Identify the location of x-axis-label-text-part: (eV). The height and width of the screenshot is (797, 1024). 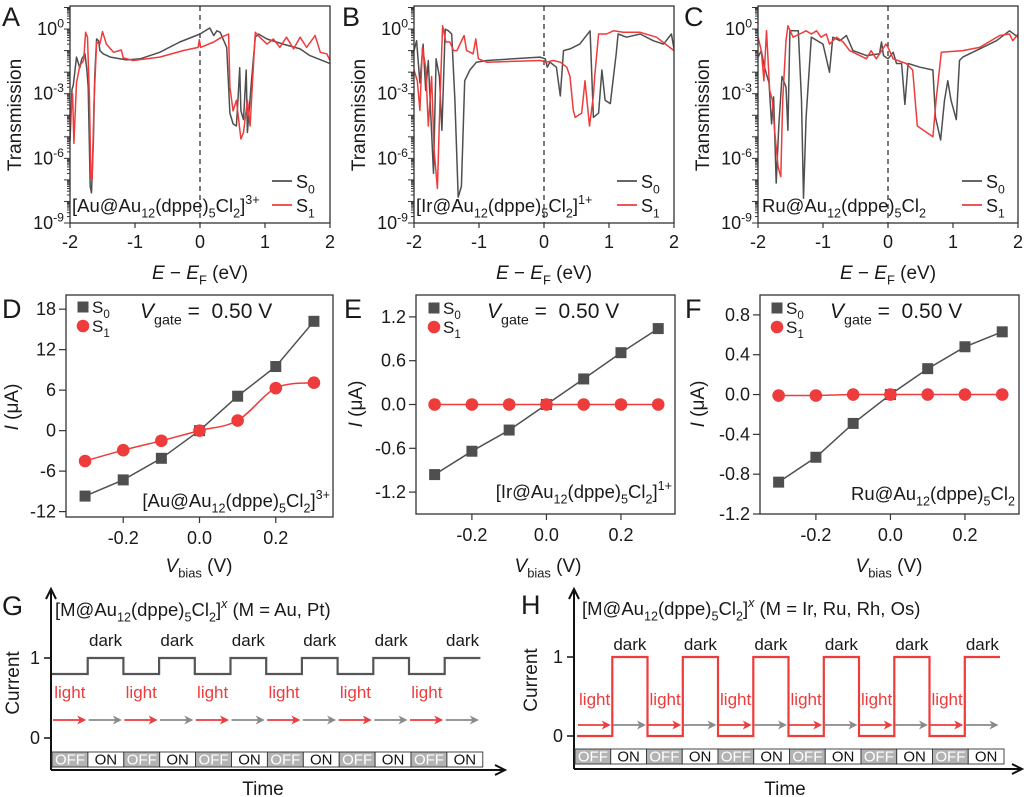
(915, 273).